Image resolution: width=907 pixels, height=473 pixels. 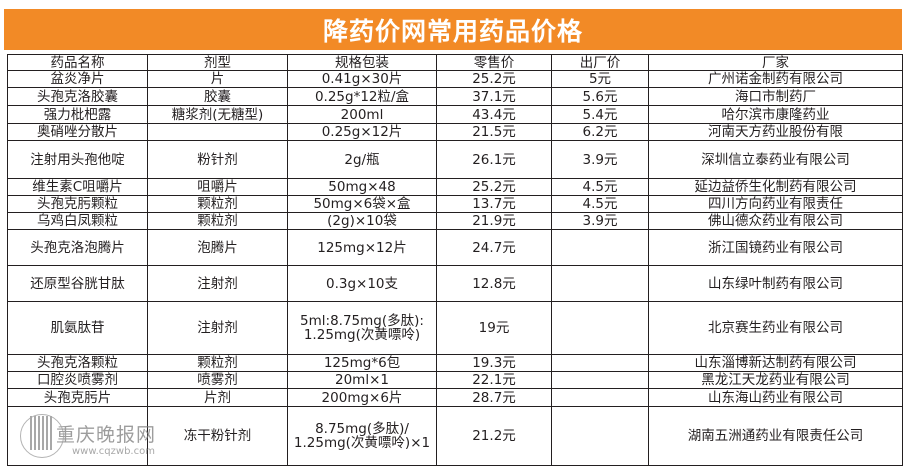 What do you see at coordinates (775, 62) in the screenshot?
I see `header-manufacturer: 厂家` at bounding box center [775, 62].